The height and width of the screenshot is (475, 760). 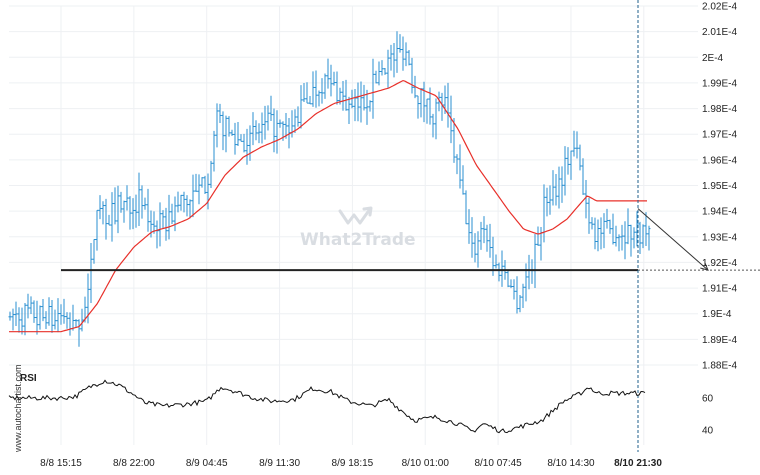 I want to click on time-tick-label: 8/8 22:00, so click(x=134, y=463).